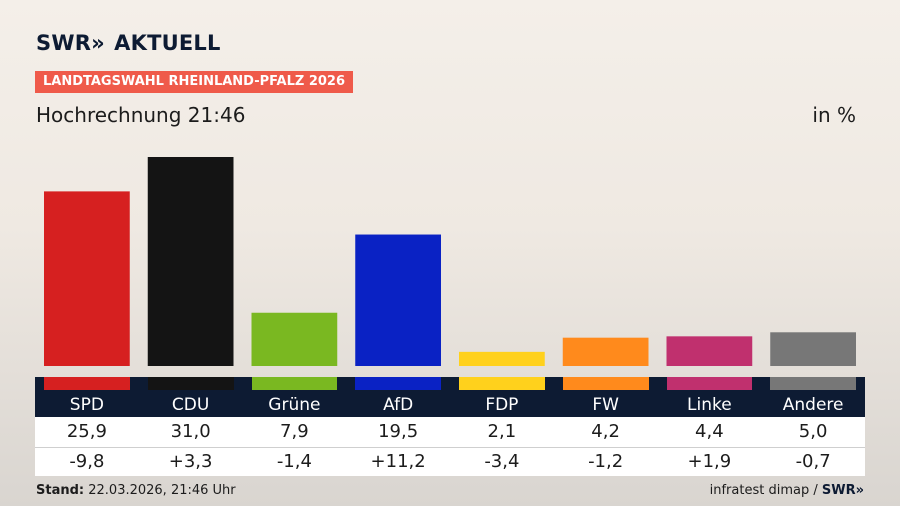  Describe the element at coordinates (605, 405) in the screenshot. I see `party-name: FW` at that location.